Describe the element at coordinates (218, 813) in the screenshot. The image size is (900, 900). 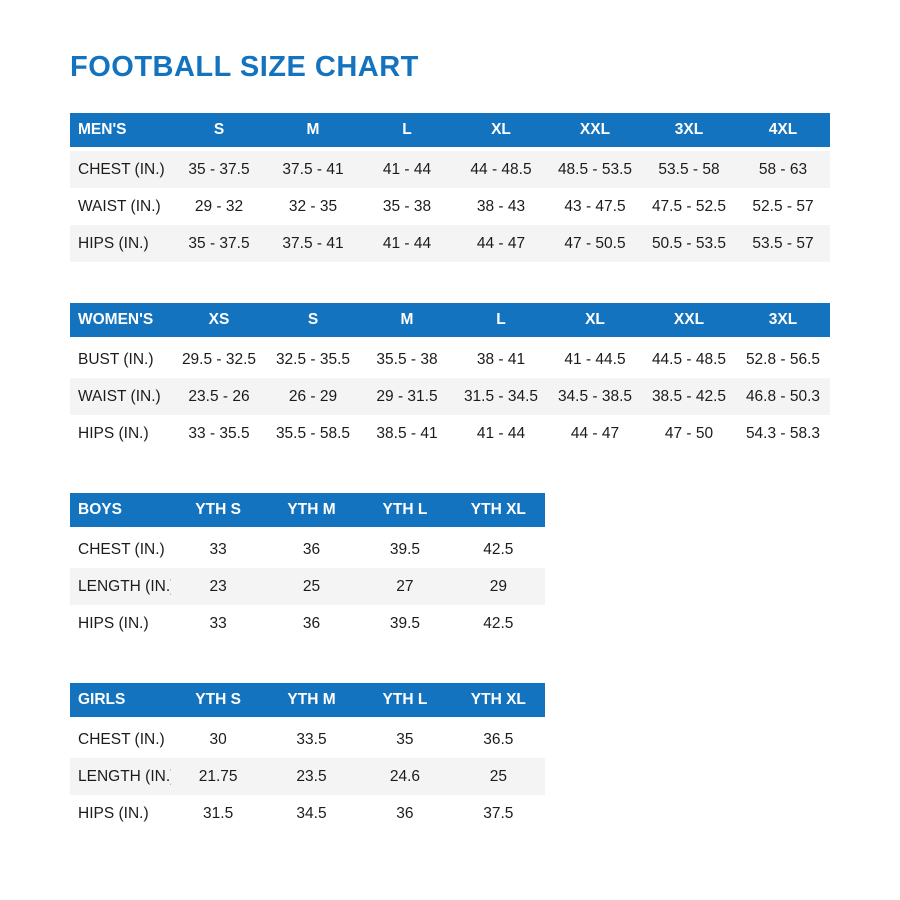
I see `value-cell: 31.5` at that location.